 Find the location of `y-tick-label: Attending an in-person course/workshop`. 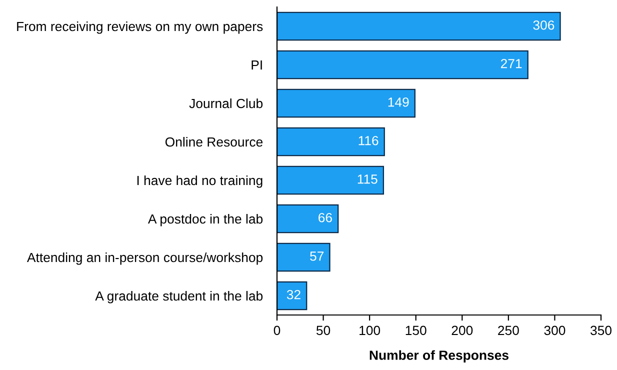

y-tick-label: Attending an in-person course/workshop is located at coordinates (144, 258).